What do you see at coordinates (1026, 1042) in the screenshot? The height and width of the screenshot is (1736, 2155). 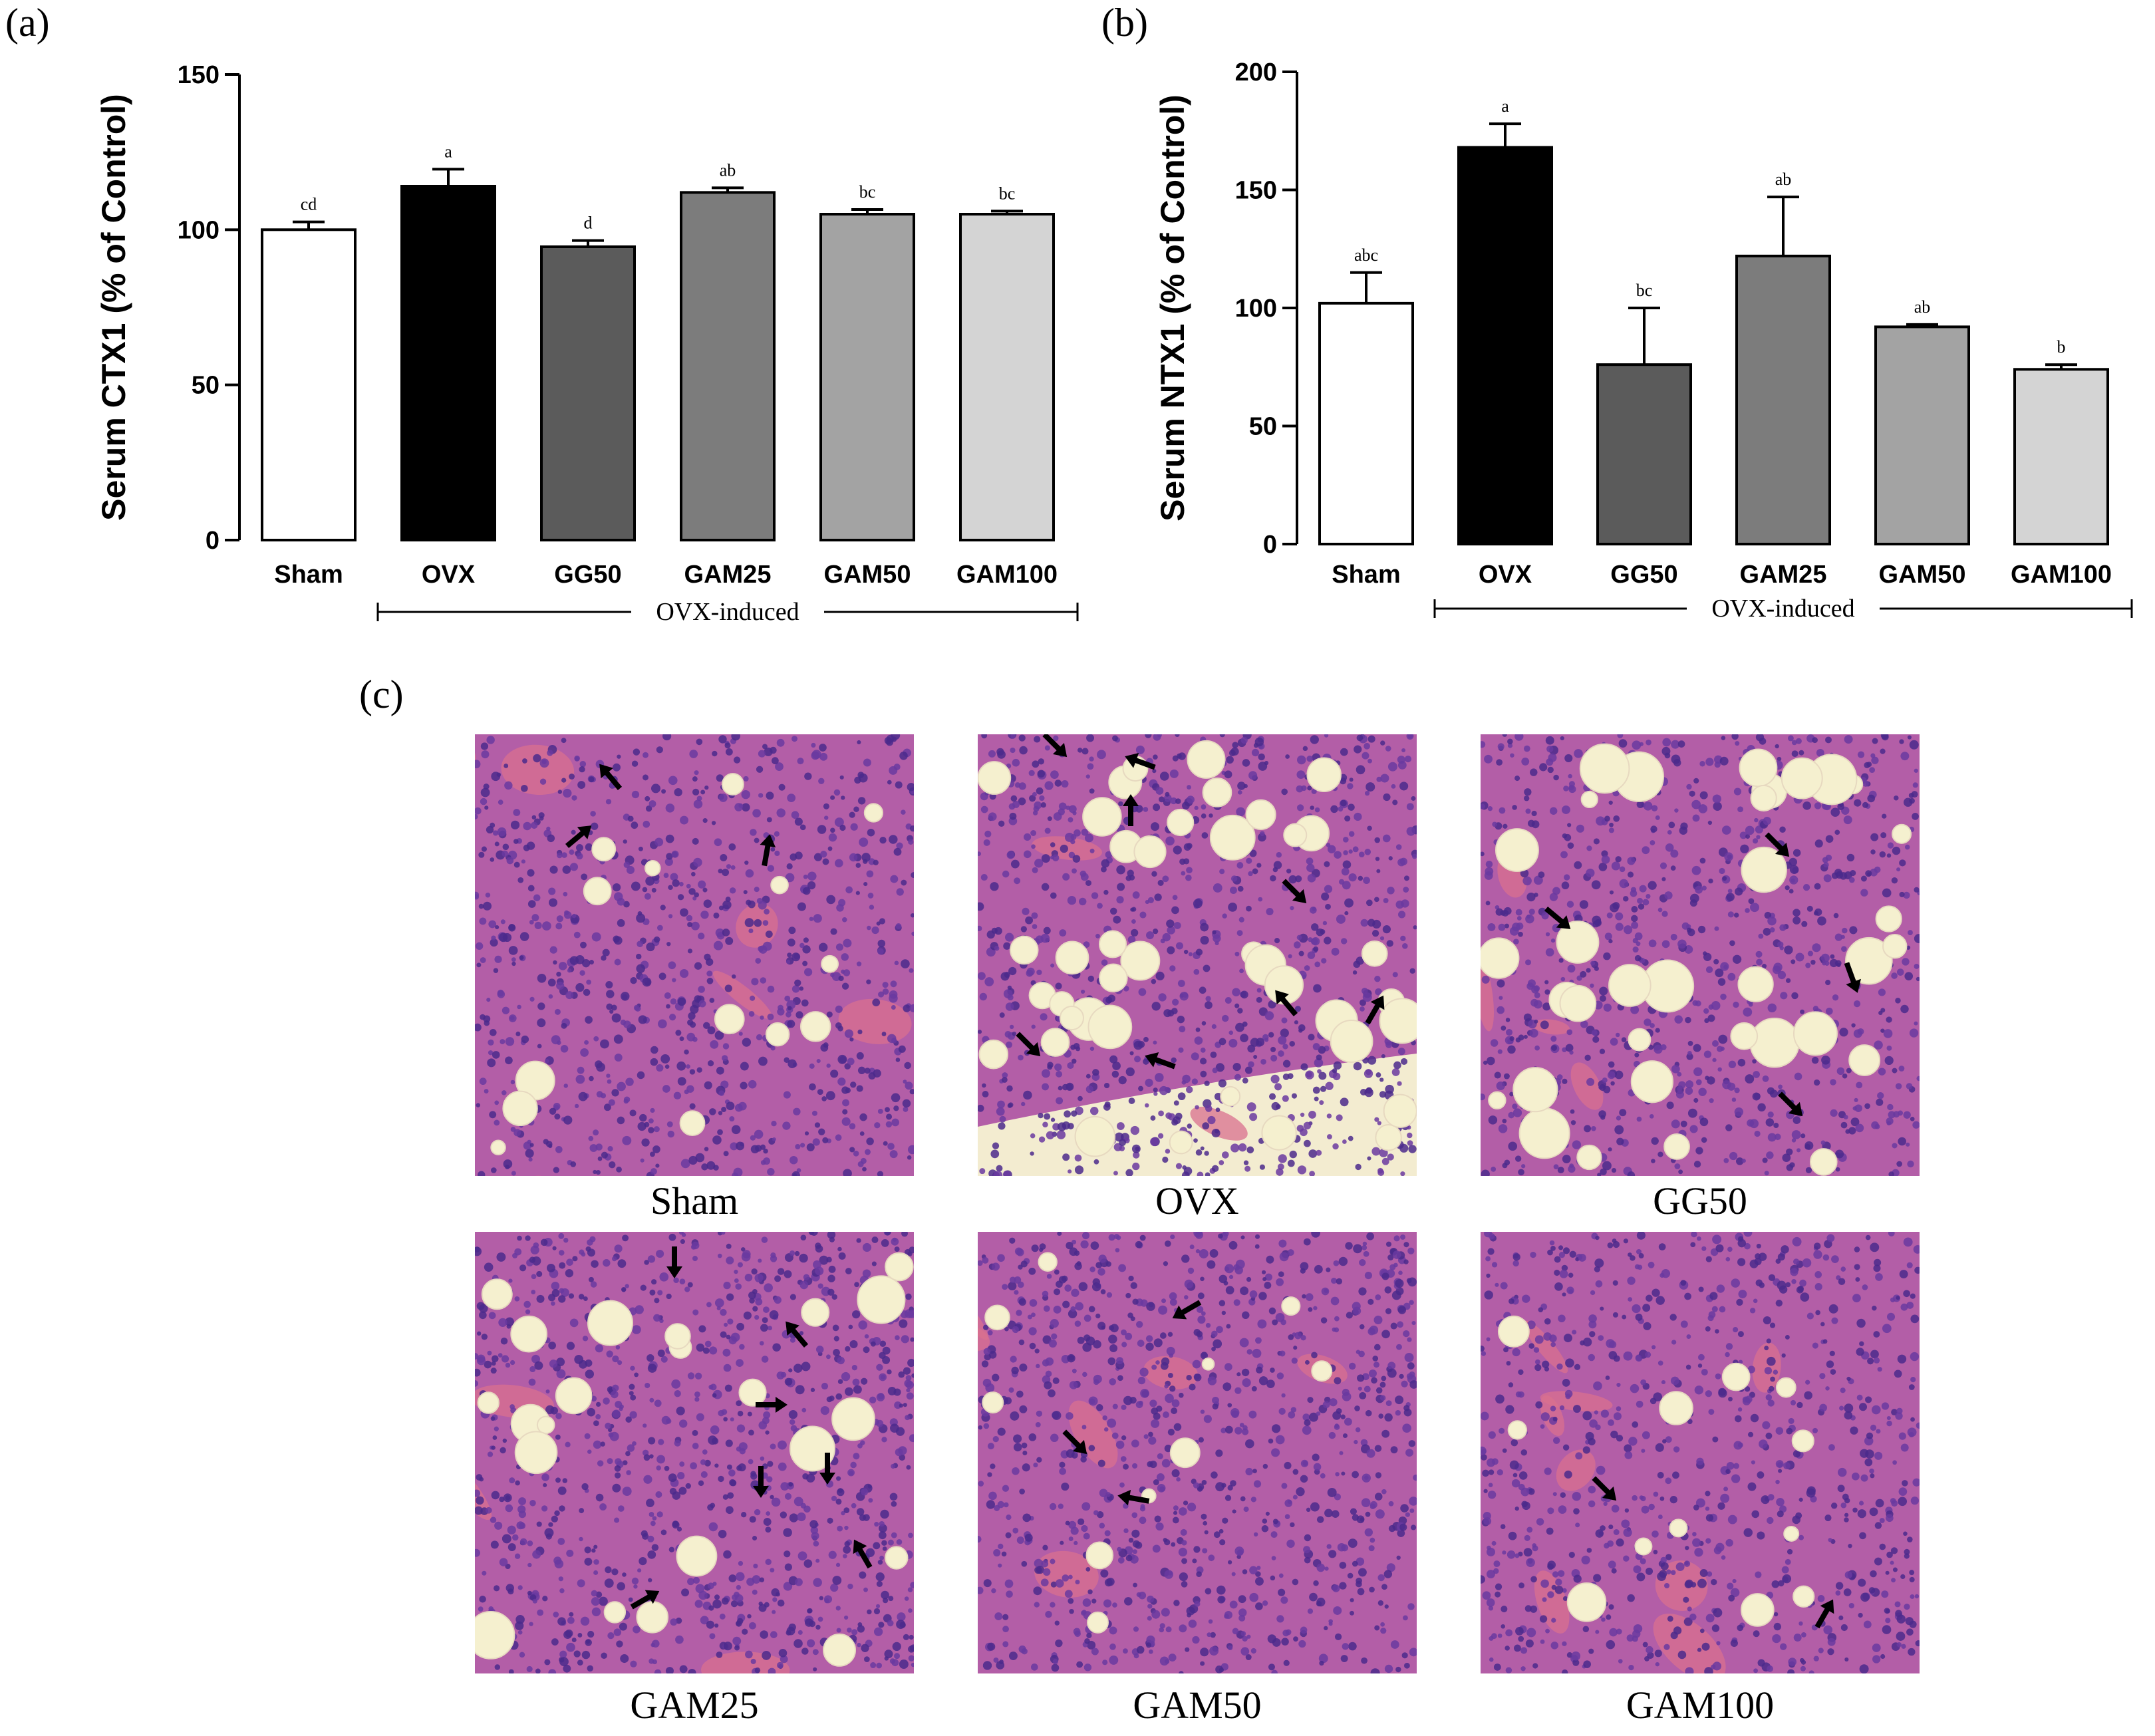 I see `arrow-shaft` at bounding box center [1026, 1042].